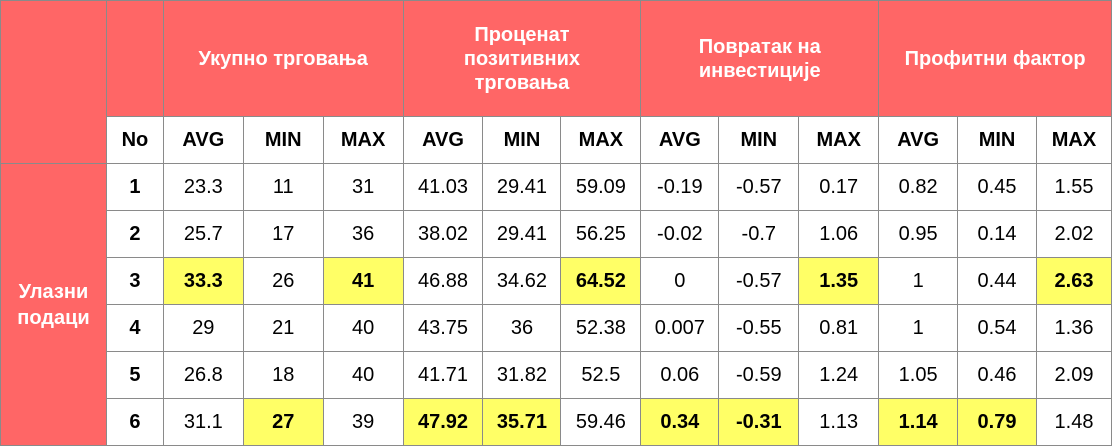  I want to click on value-cell: 38.02, so click(443, 234).